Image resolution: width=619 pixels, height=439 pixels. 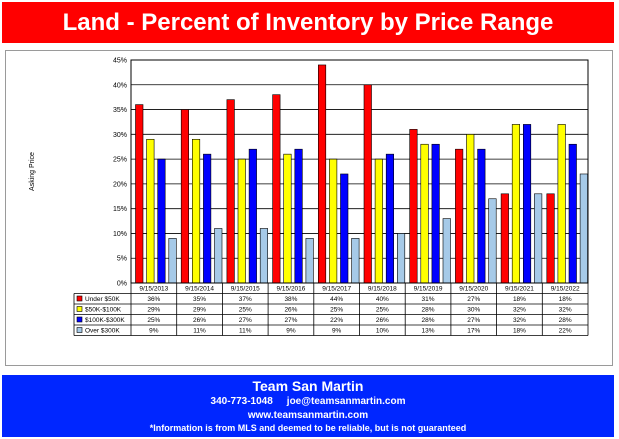 I want to click on data-label: 38%, so click(x=290, y=299).